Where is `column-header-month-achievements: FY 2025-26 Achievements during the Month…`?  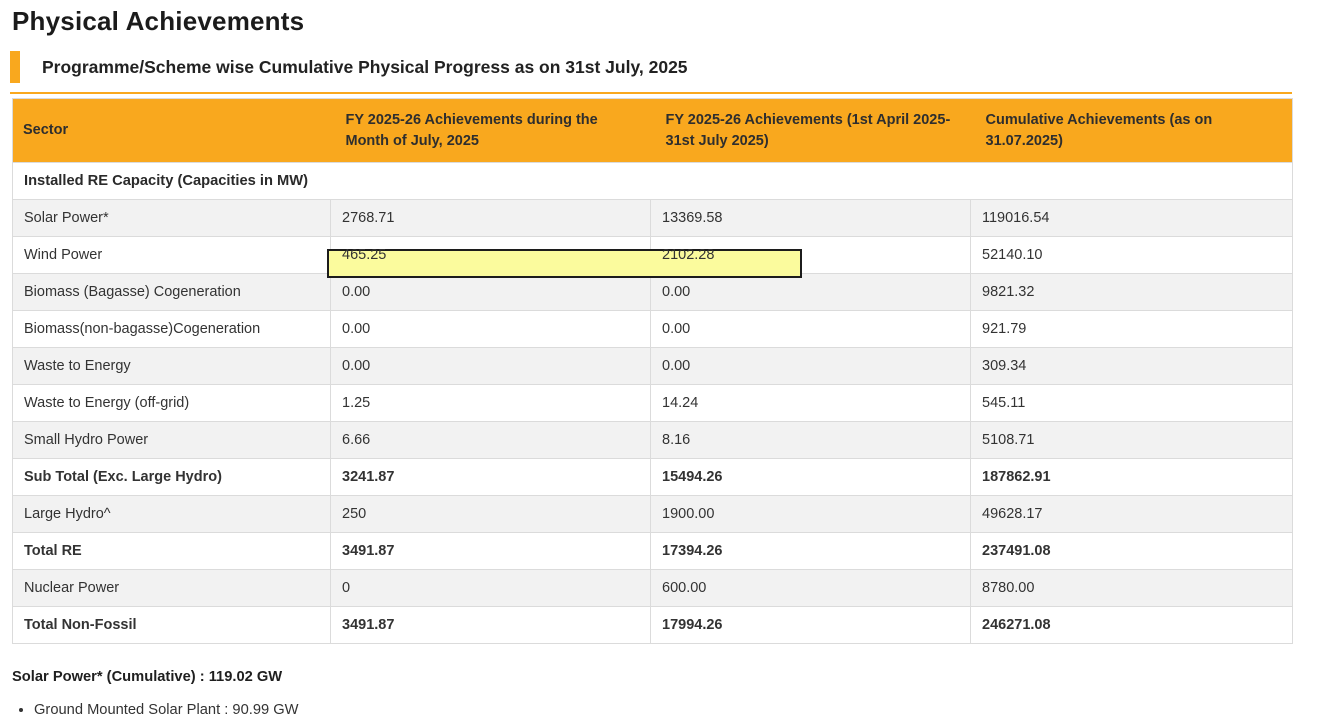 column-header-month-achievements: FY 2025-26 Achievements during the Month… is located at coordinates (490, 130).